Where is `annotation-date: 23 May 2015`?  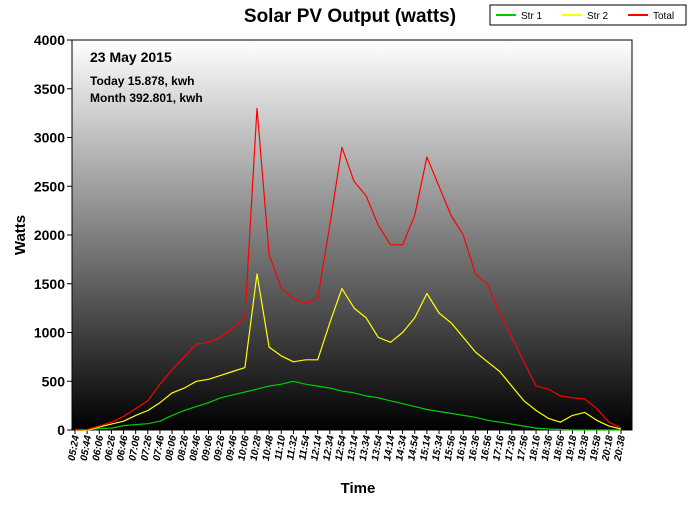 annotation-date: 23 May 2015 is located at coordinates (131, 57).